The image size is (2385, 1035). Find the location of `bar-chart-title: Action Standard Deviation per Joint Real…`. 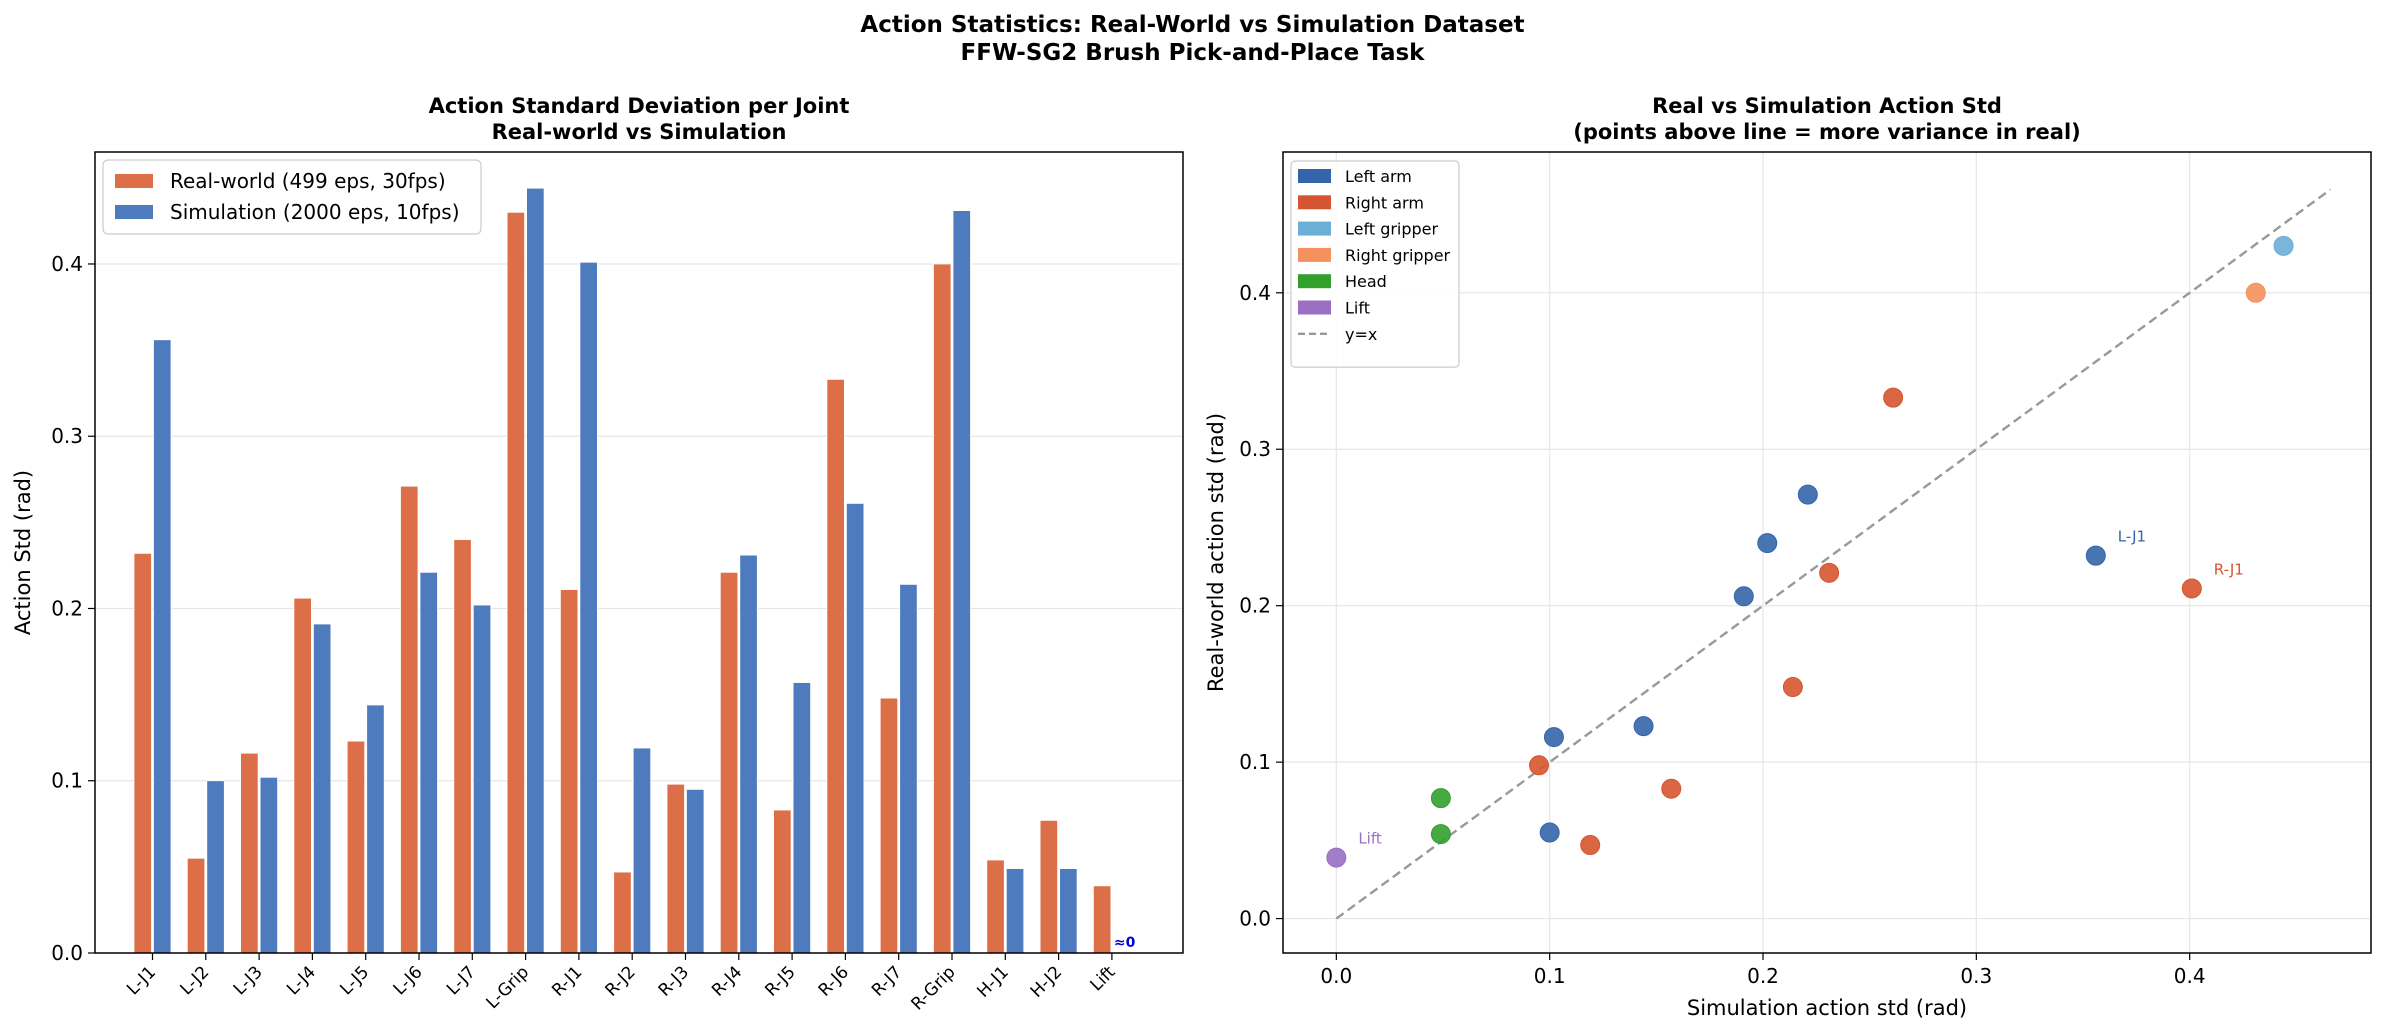

bar-chart-title: Action Standard Deviation per Joint Real… is located at coordinates (639, 119).